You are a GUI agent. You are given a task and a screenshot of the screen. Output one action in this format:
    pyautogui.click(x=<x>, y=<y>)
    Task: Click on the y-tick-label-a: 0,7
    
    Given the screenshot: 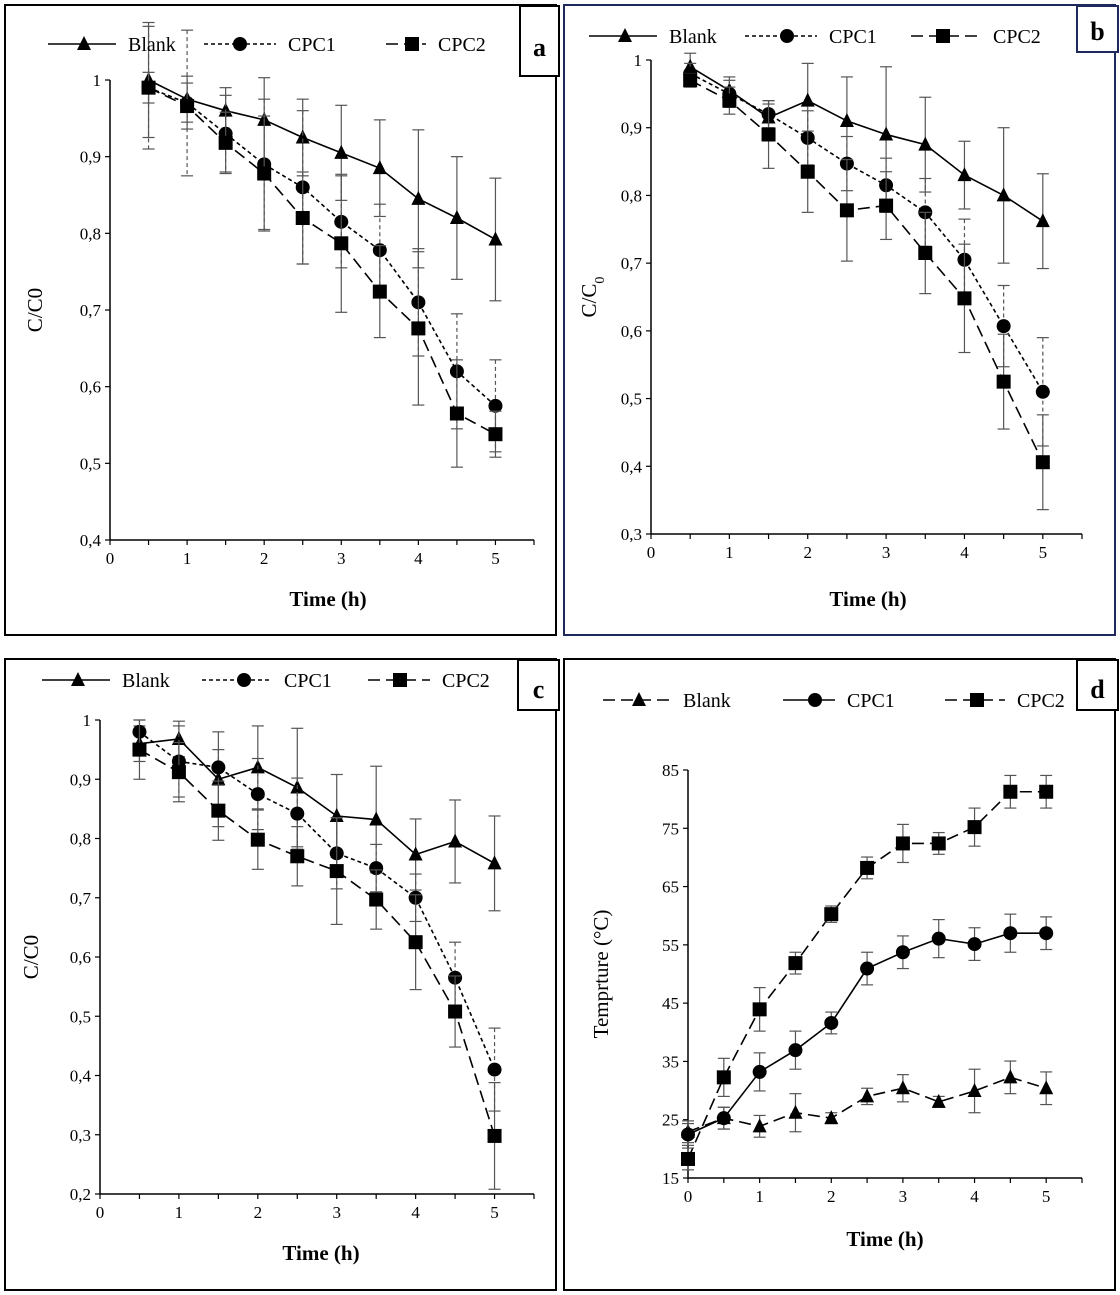 What is the action you would take?
    pyautogui.click(x=91, y=310)
    